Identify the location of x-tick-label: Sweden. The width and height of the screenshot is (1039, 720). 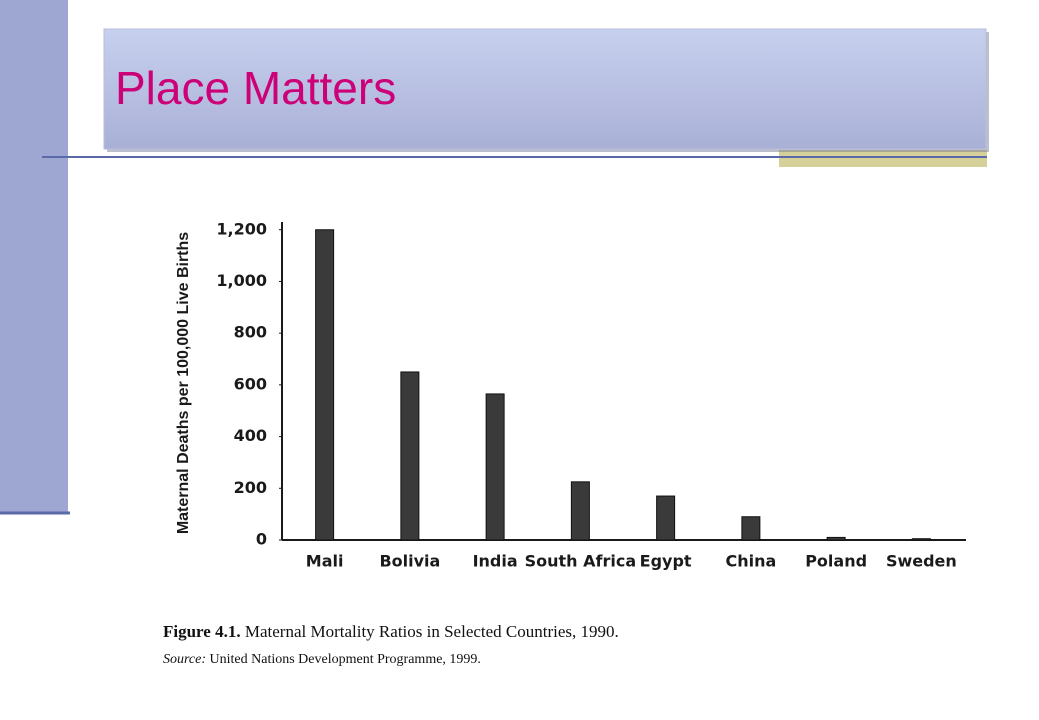
(921, 561).